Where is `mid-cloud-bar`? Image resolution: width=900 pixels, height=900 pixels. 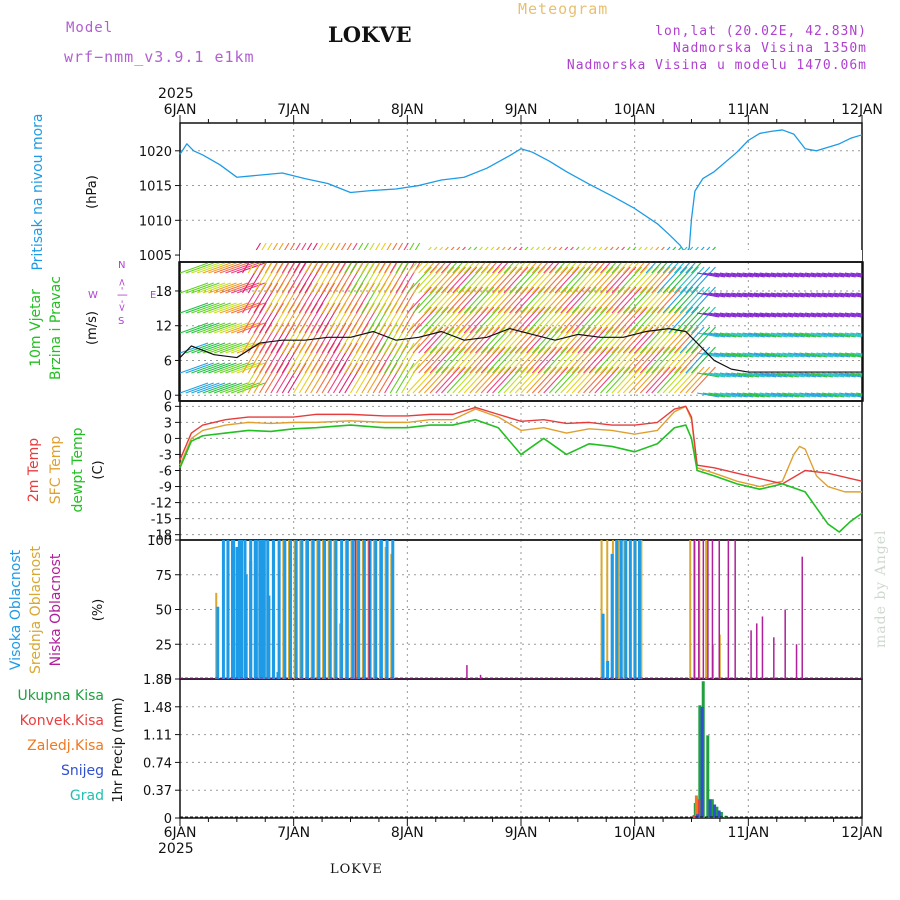
mid-cloud-bar is located at coordinates (641, 609).